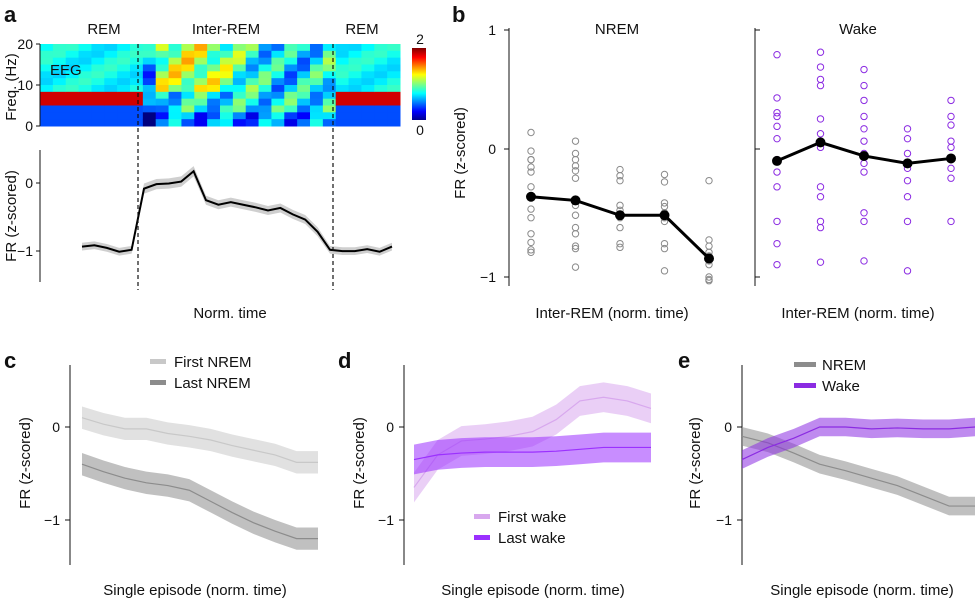  I want to click on d-y-tick-label: 0, so click(390, 427).